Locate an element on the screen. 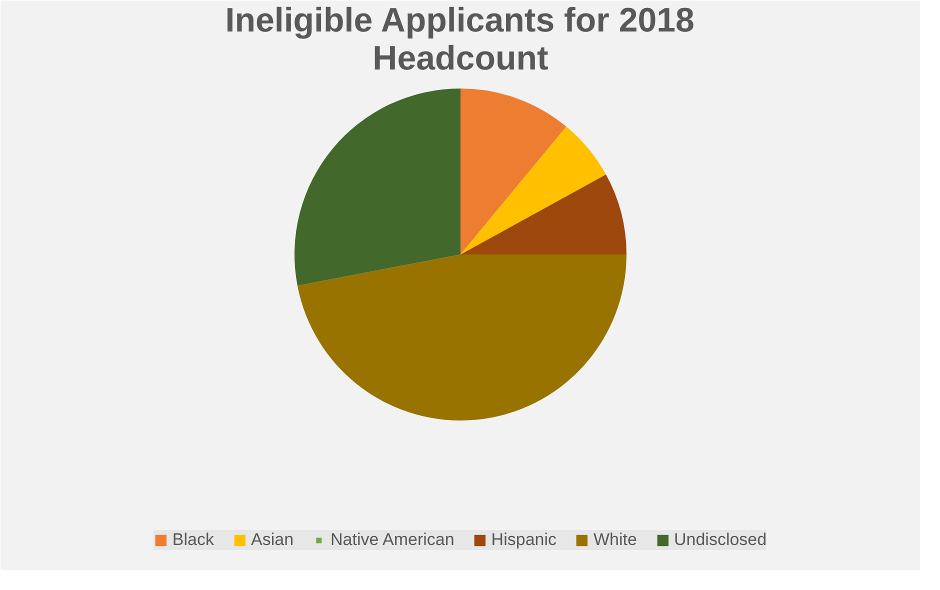 The height and width of the screenshot is (590, 940). legend-label: Native American is located at coordinates (392, 540).